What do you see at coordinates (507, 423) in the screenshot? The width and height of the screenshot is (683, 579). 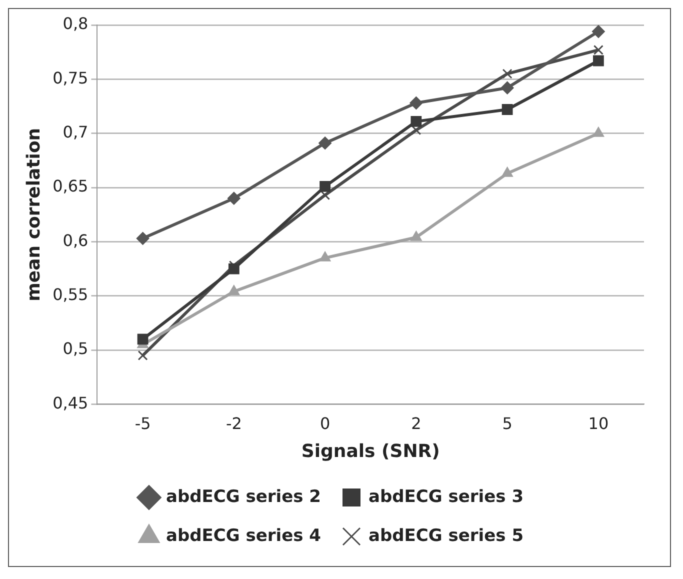 I see `x-tick-label: 5` at bounding box center [507, 423].